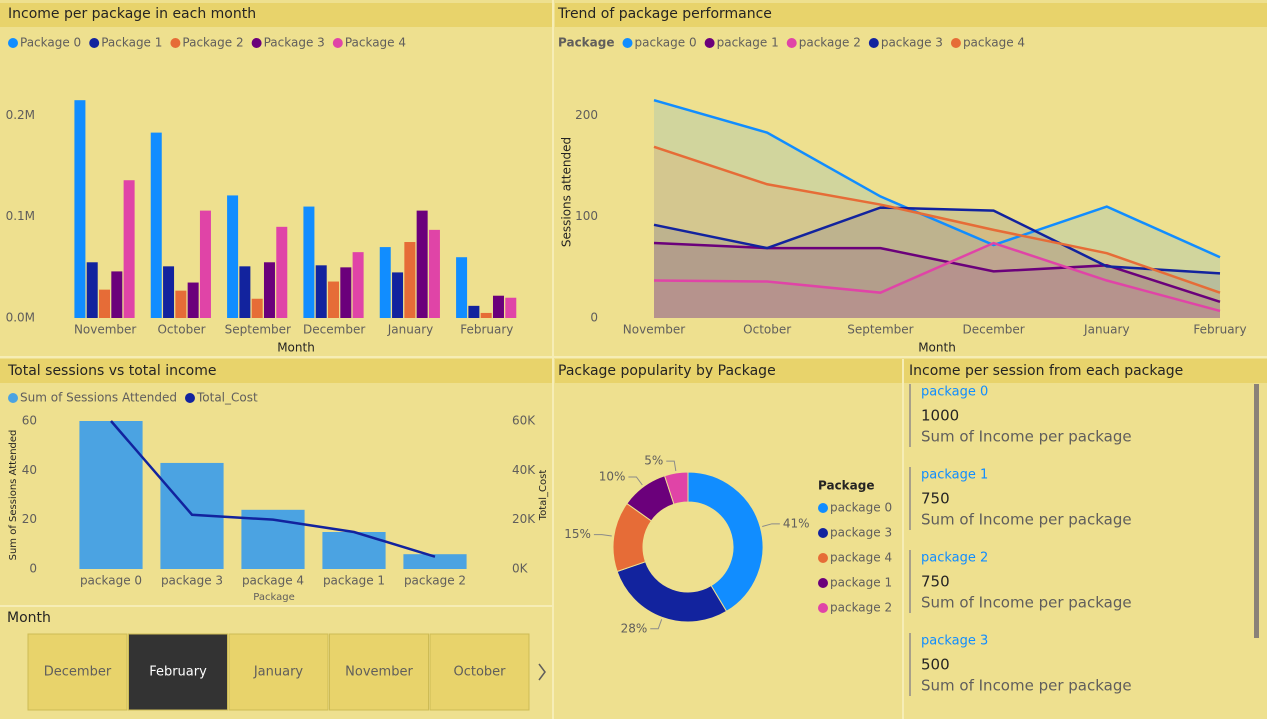 The width and height of the screenshot is (1267, 719). I want to click on data-label: 10%, so click(612, 476).